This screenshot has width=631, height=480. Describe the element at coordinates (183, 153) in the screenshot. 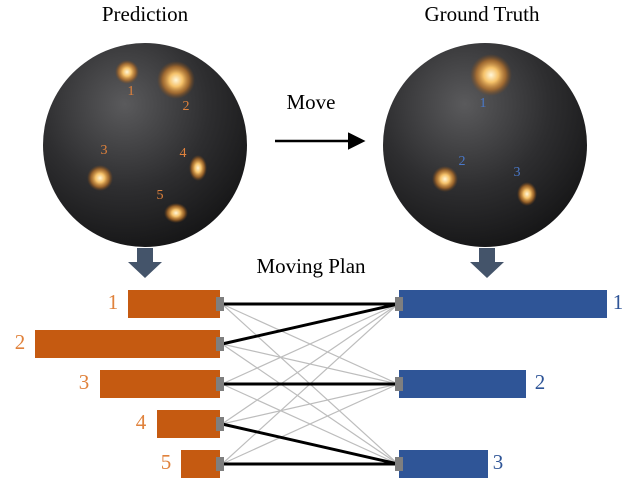

I see `sphere-label: 4` at that location.